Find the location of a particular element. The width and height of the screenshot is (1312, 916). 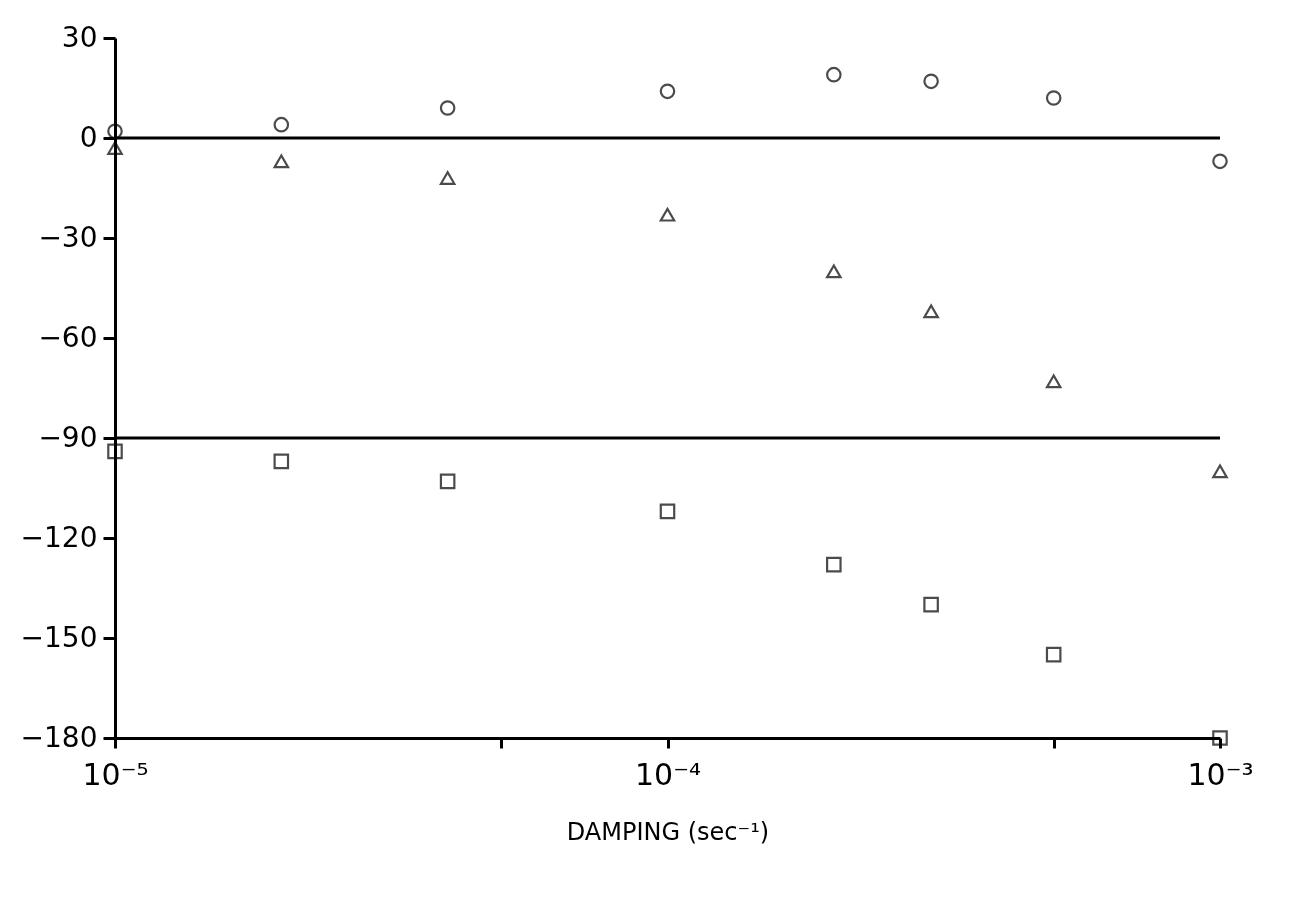

y-tick-label: −90 is located at coordinates (68, 437).